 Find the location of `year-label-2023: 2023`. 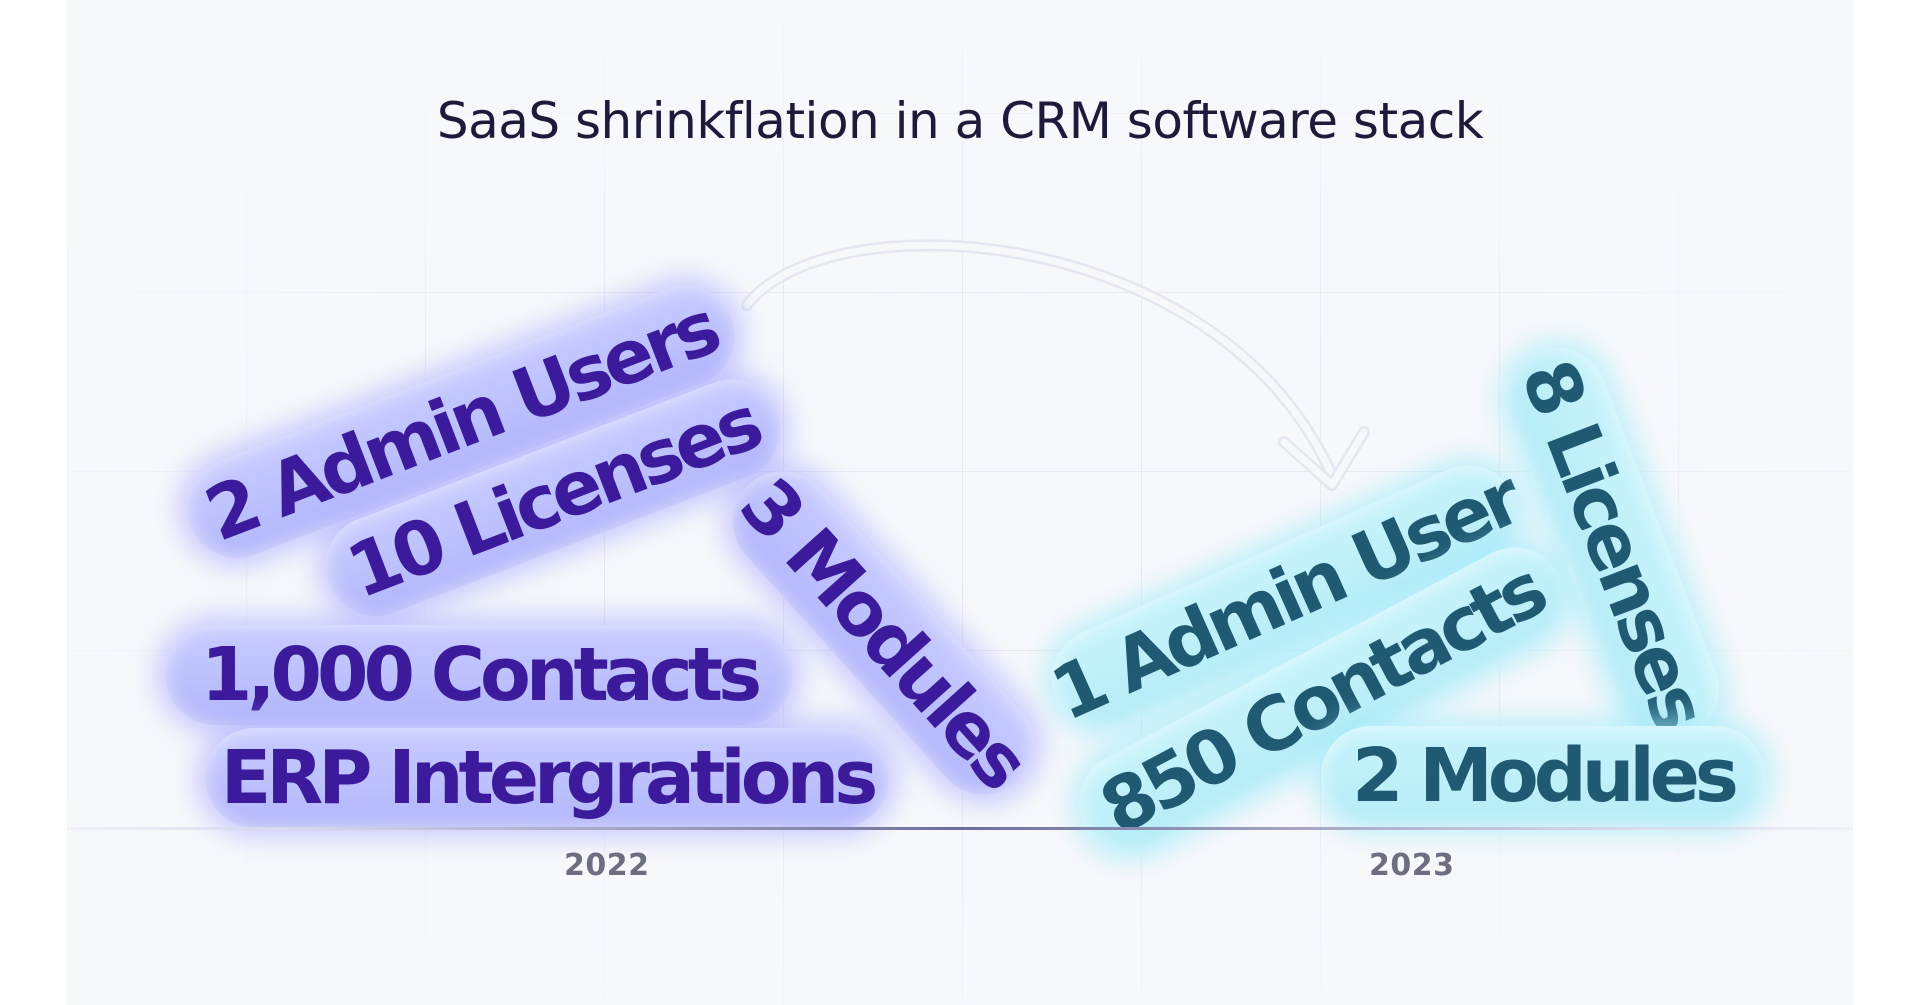

year-label-2023: 2023 is located at coordinates (1412, 865).